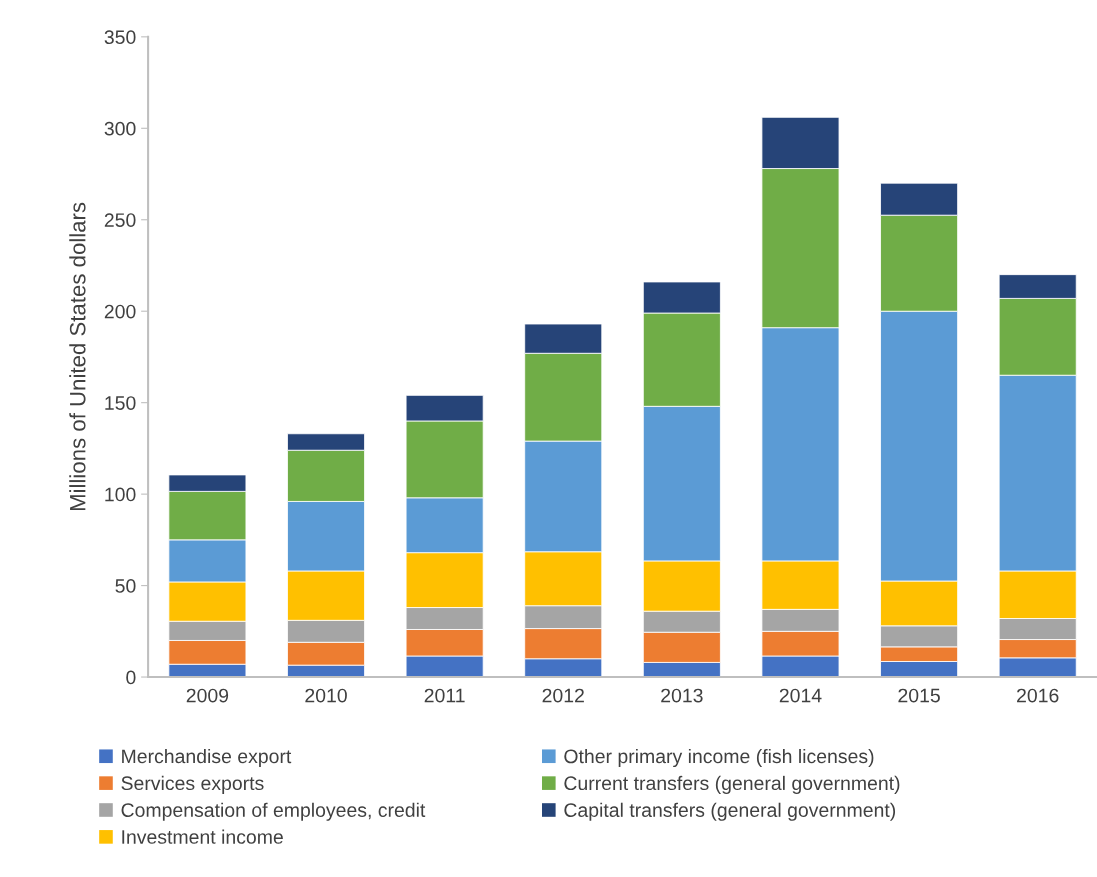 The height and width of the screenshot is (877, 1097). I want to click on x-tick-label: 2010, so click(326, 695).